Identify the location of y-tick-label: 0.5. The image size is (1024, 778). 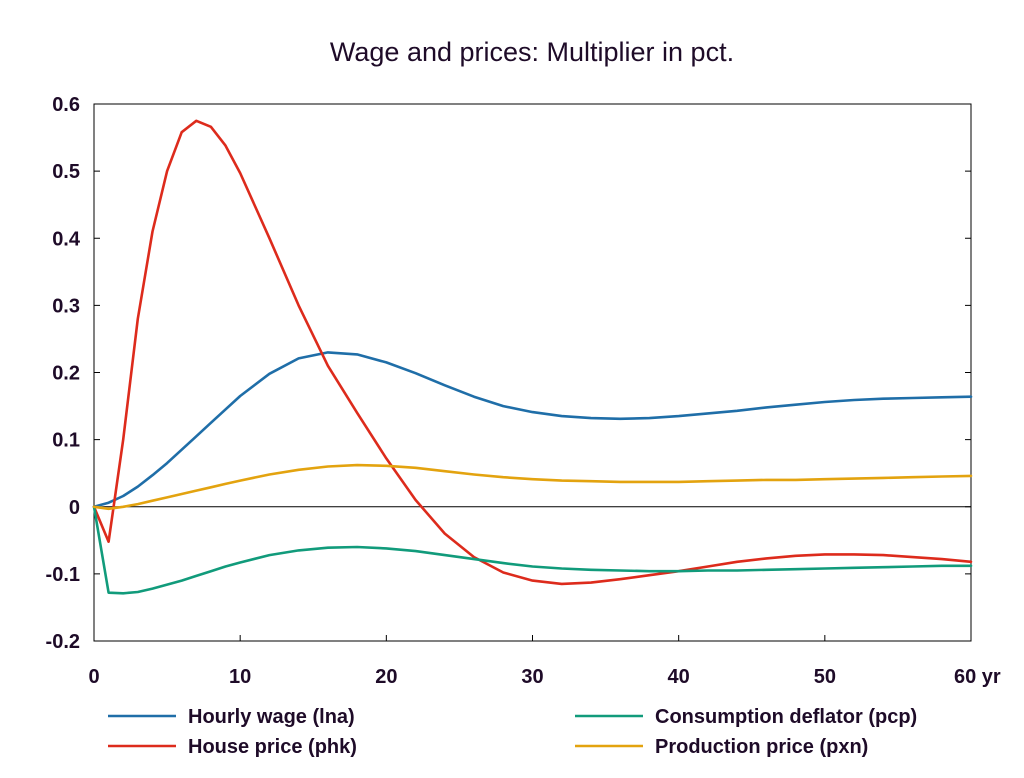
(66, 172).